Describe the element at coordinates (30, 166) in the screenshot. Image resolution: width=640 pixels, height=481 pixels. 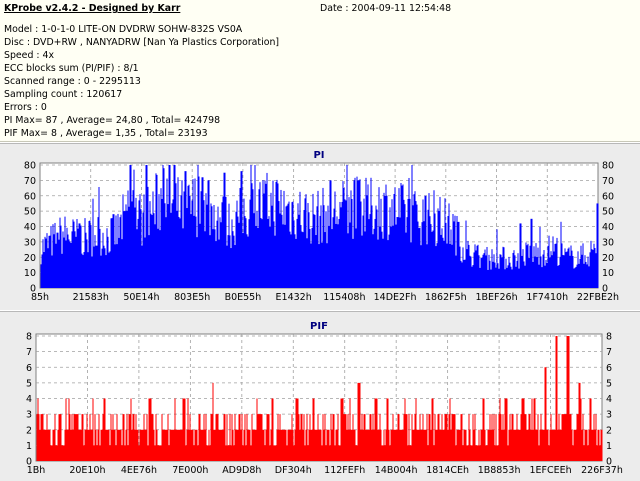
I see `y-tick-left: 80` at that location.